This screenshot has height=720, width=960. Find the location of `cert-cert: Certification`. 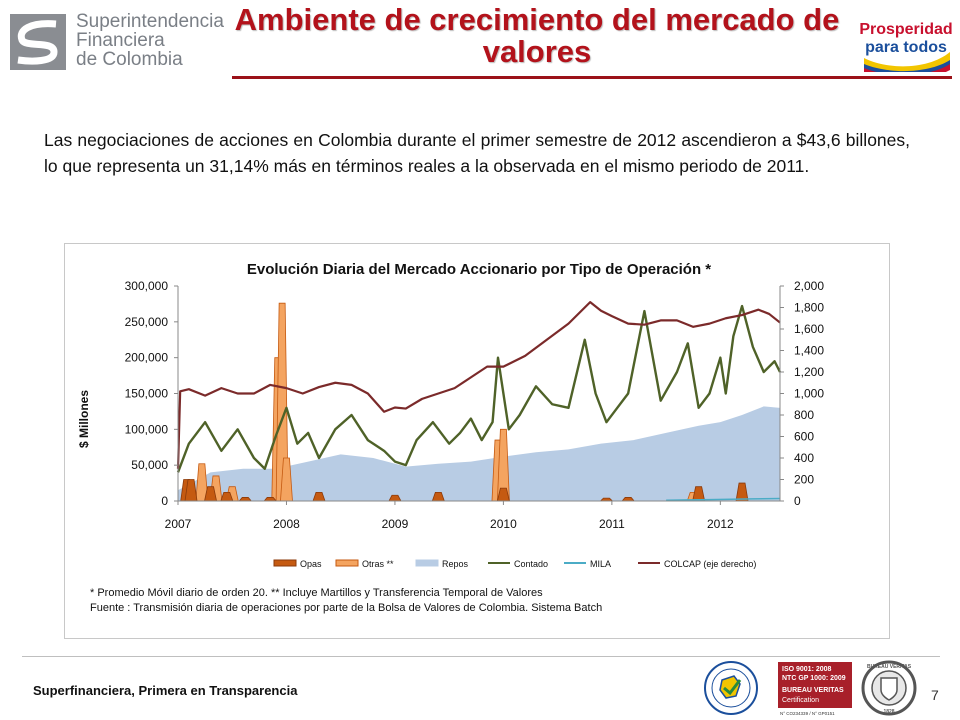

cert-cert: Certification is located at coordinates (800, 700).